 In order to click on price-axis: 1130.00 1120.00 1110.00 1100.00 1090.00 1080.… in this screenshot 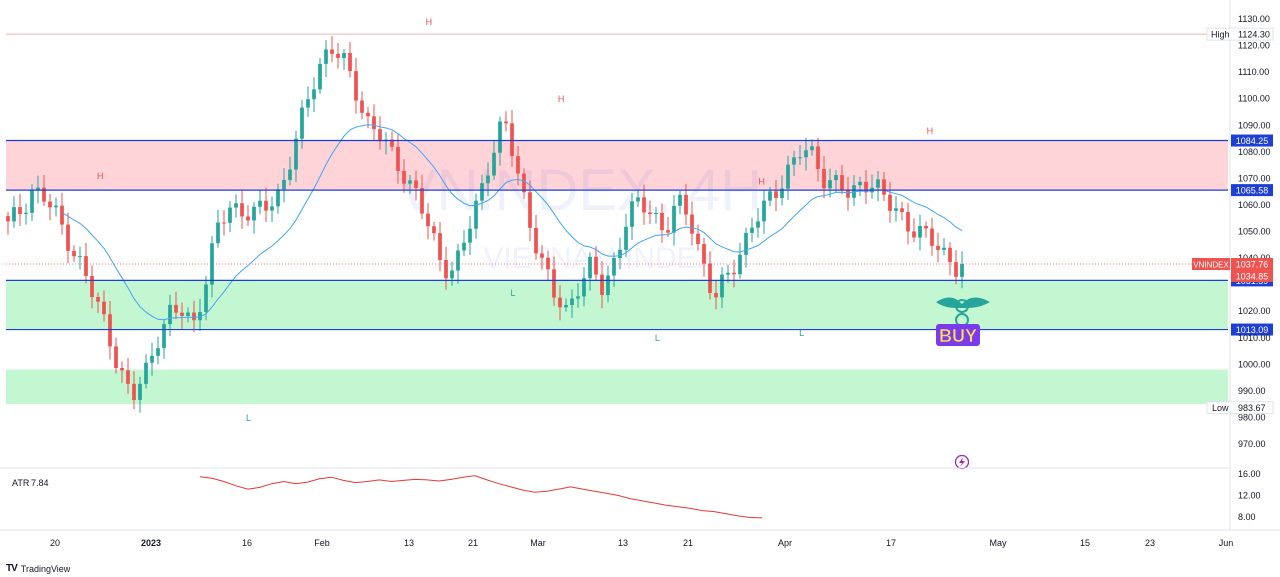, I will do `click(1233, 231)`.